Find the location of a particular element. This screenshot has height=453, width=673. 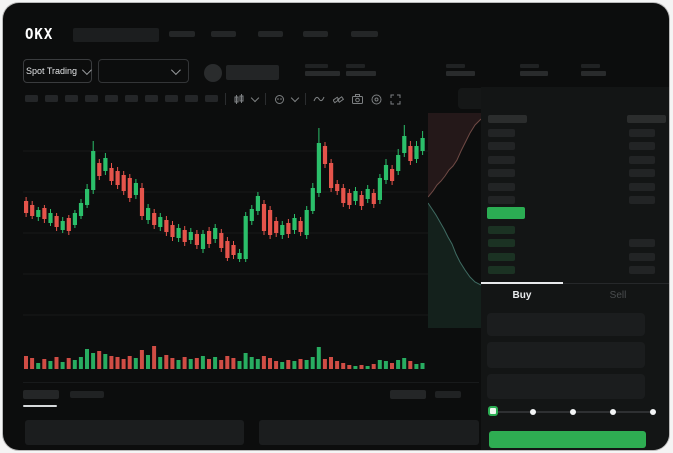

search-input is located at coordinates (116, 35).